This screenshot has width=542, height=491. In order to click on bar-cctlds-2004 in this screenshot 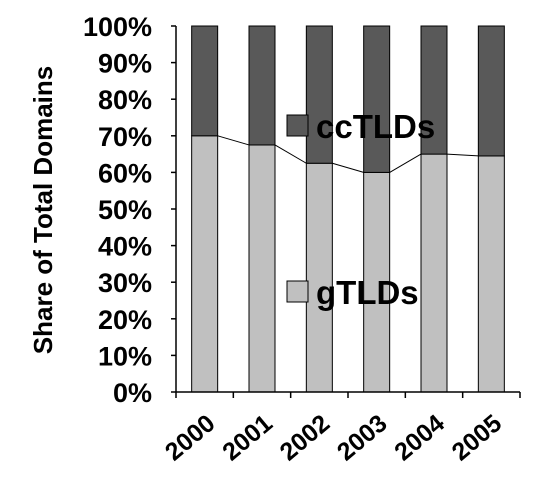, I will do `click(434, 90)`.